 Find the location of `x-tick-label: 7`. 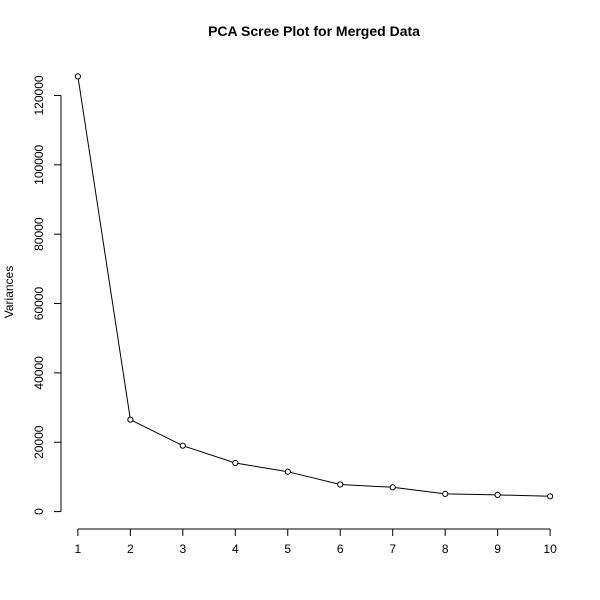

x-tick-label: 7 is located at coordinates (392, 549).